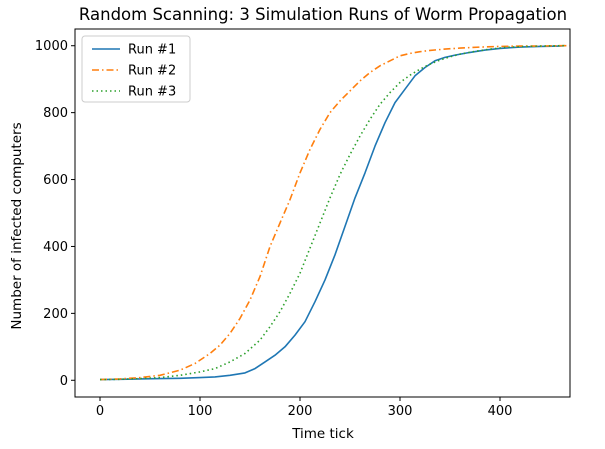 This screenshot has width=605, height=449. Describe the element at coordinates (500, 411) in the screenshot. I see `x-tick-label: 400` at that location.